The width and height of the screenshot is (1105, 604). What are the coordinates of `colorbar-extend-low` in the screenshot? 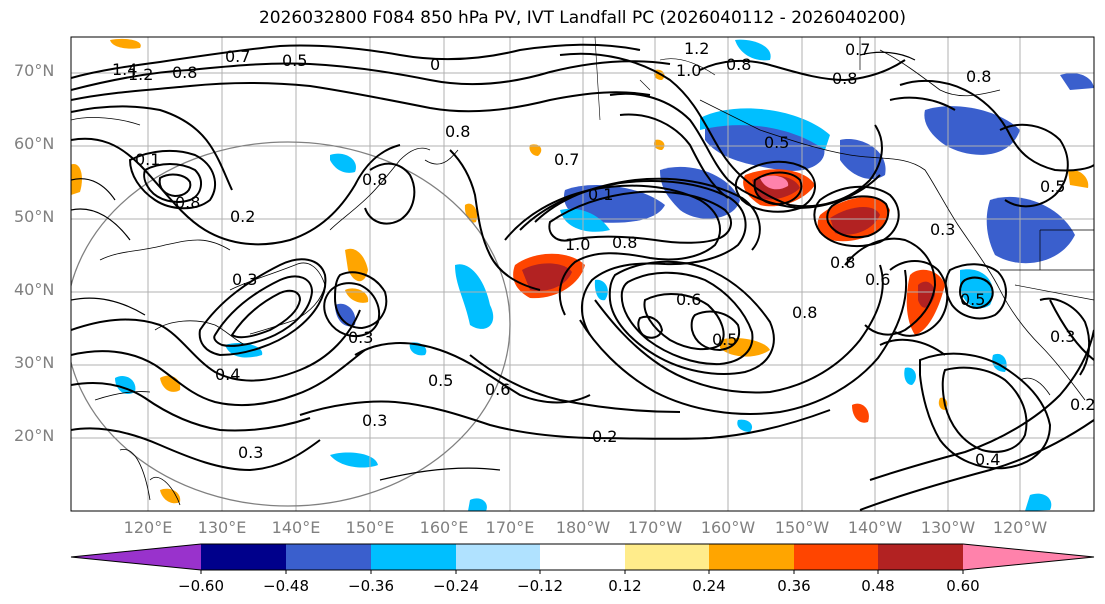 It's located at (136, 557).